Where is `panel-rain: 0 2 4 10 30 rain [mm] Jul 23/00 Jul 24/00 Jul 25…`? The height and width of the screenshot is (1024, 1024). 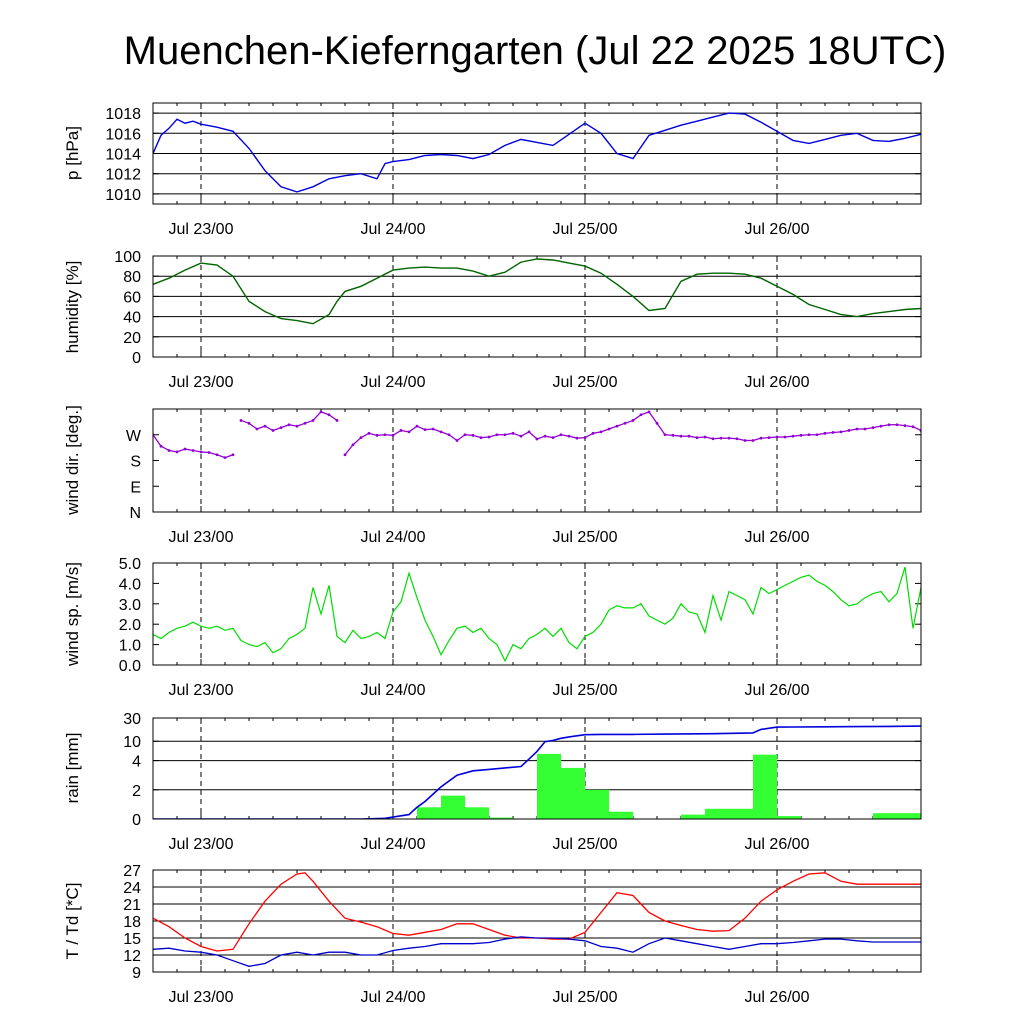 panel-rain: 0 2 4 10 30 rain [mm] Jul 23/00 Jul 24/00 Jul 25… is located at coordinates (492, 782).